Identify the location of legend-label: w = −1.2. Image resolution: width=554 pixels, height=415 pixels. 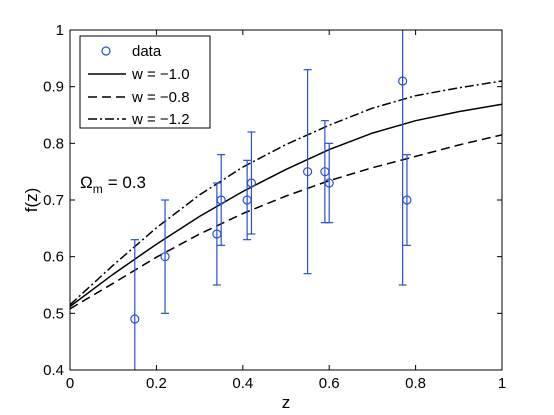
(160, 119).